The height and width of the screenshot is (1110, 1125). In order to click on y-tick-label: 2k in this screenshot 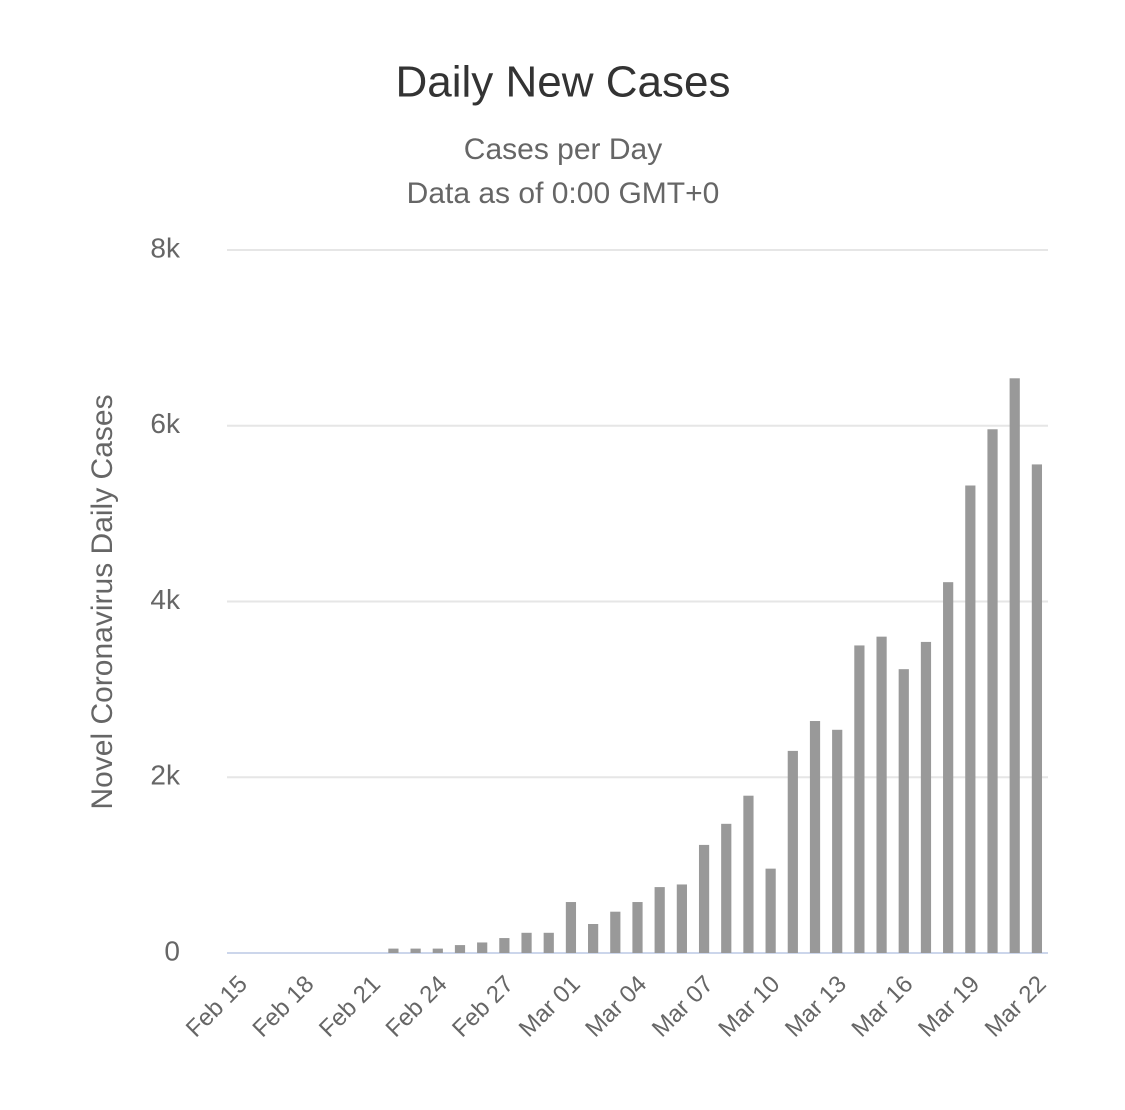, I will do `click(165, 775)`.